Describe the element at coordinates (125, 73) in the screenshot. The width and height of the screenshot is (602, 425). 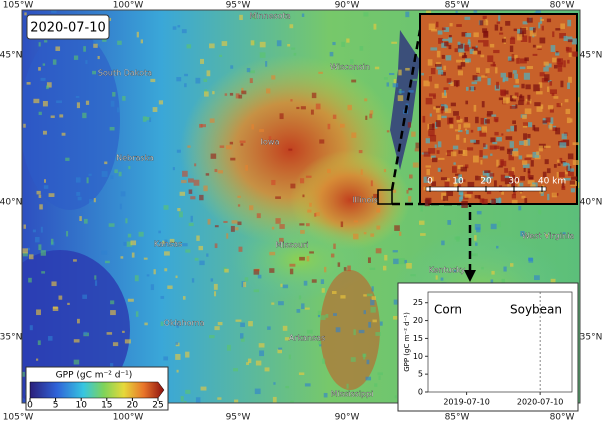
I see `state-label: South Dakota` at that location.